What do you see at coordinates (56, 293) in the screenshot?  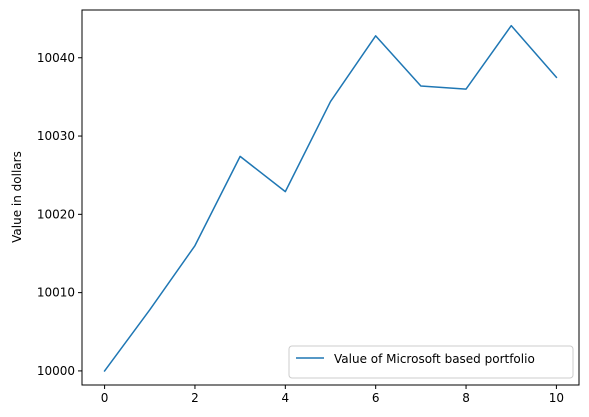 I see `y-tick-label: 10010` at bounding box center [56, 293].